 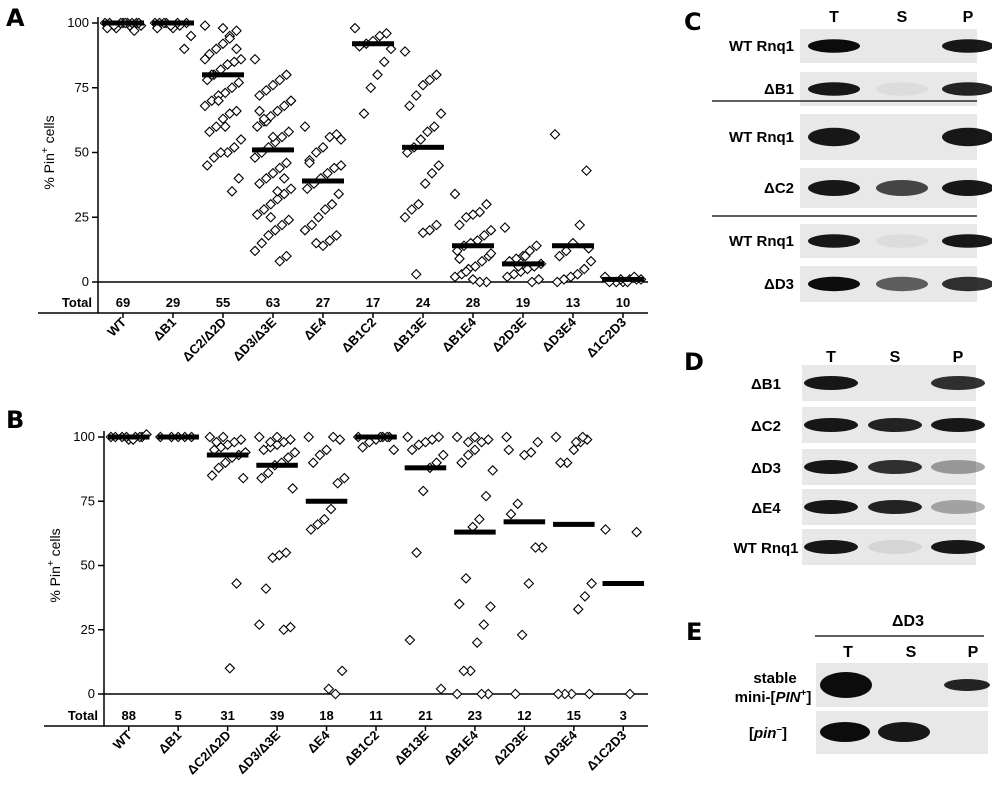 I want to click on total-count-label: 17, so click(x=373, y=302).